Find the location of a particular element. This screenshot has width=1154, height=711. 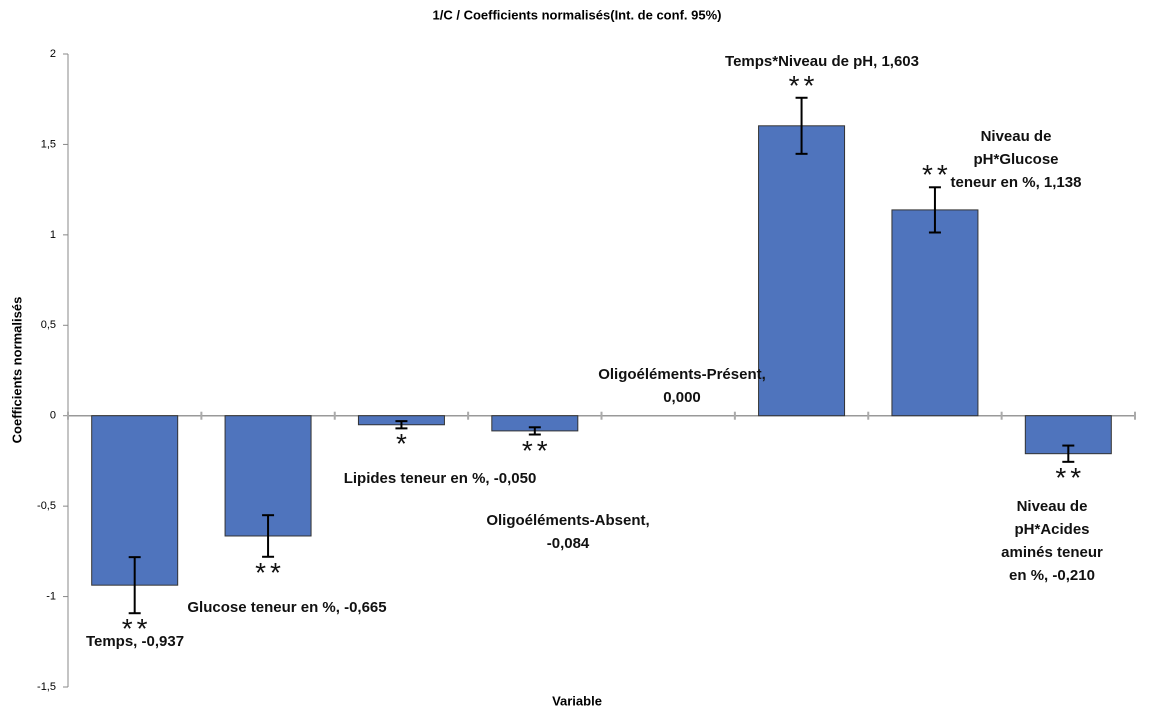

x-axis-label: Variable is located at coordinates (577, 700).